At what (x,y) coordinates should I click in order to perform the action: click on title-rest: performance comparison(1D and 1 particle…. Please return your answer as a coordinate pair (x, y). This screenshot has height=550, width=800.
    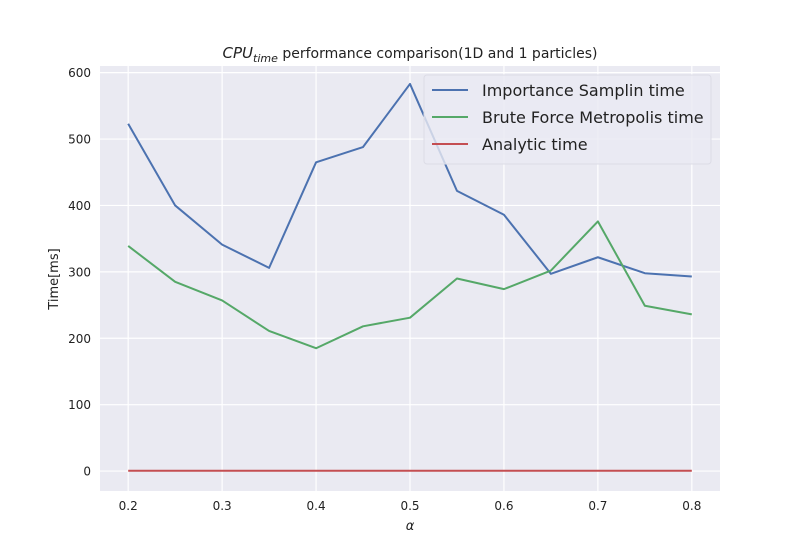
    Looking at the image, I should click on (438, 54).